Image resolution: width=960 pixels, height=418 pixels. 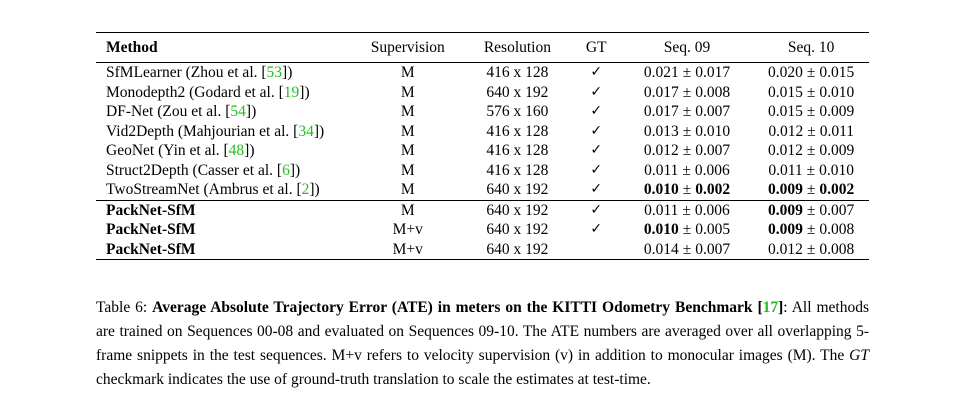 What do you see at coordinates (517, 111) in the screenshot?
I see `resolution-cell: 576 x 160` at bounding box center [517, 111].